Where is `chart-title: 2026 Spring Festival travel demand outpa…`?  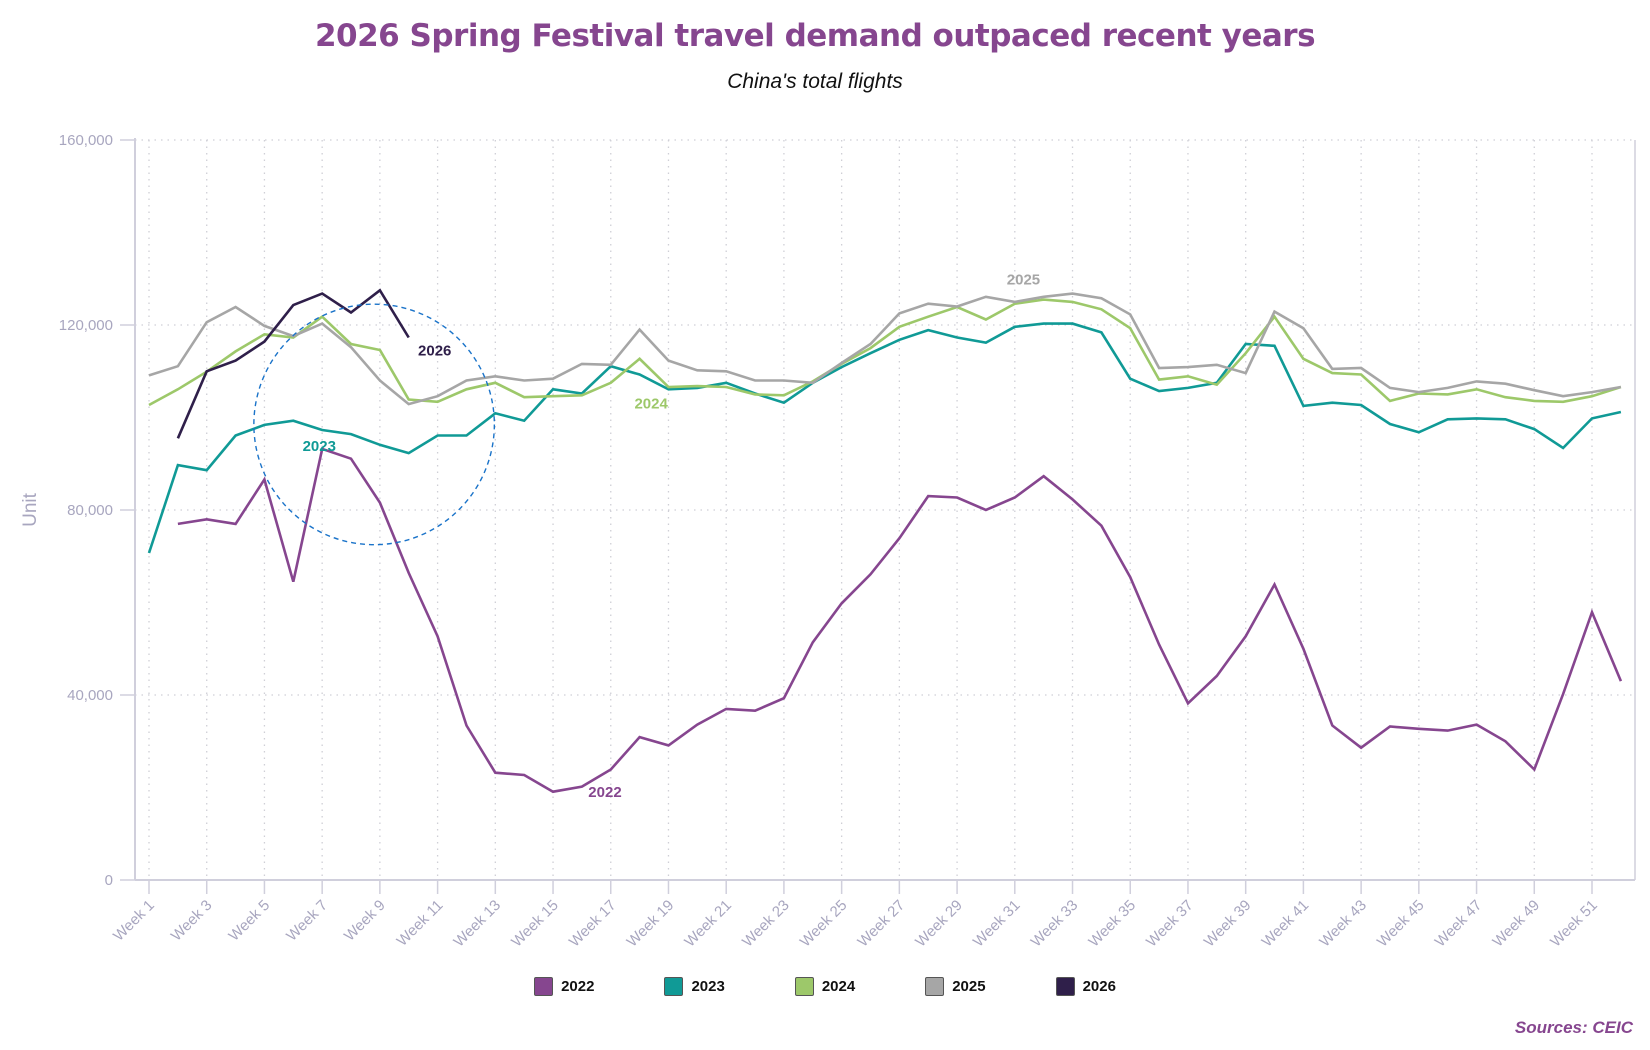
chart-title: 2026 Spring Festival travel demand outpa… is located at coordinates (815, 36).